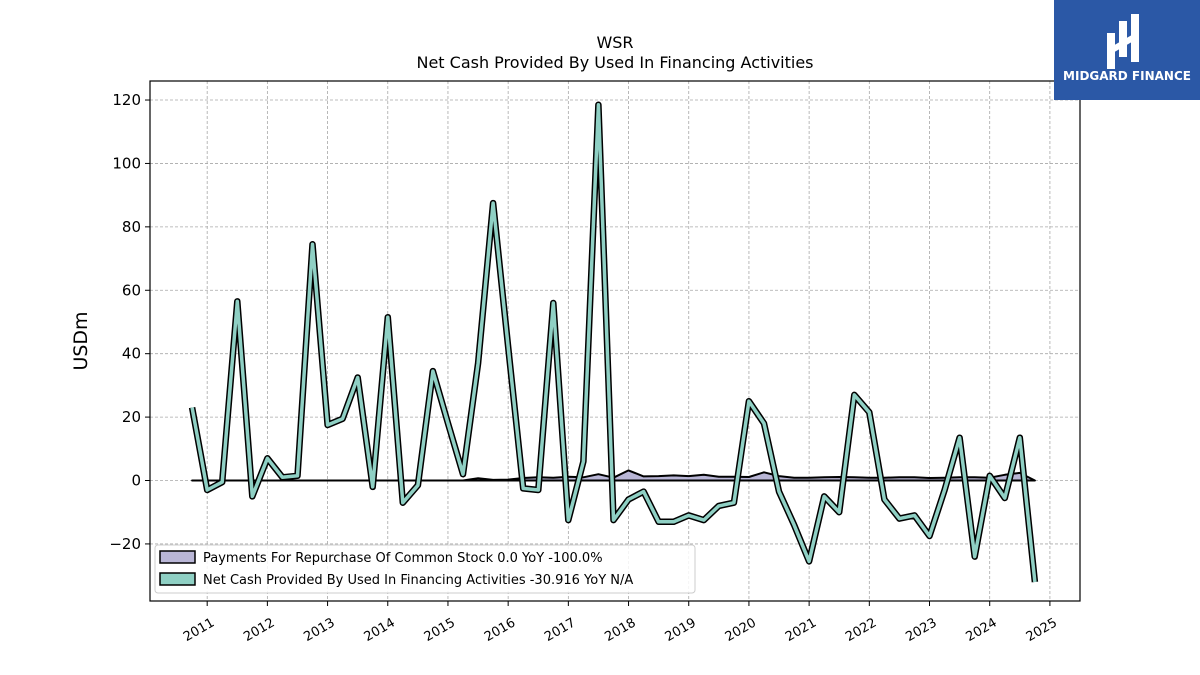  Describe the element at coordinates (380, 630) in the screenshot. I see `x-tick-label: 2014` at that location.